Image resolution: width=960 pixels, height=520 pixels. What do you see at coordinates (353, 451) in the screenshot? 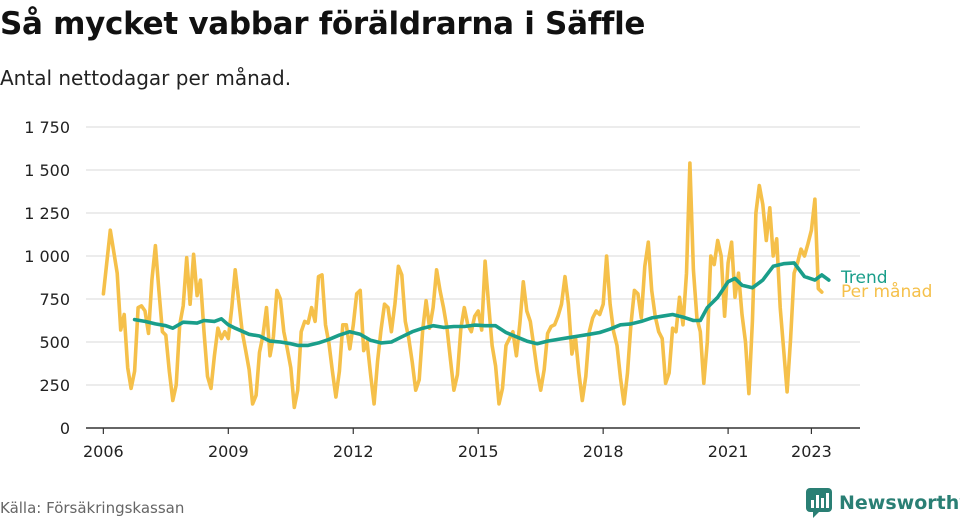
I see `x-tick-label: 2012` at bounding box center [353, 451].